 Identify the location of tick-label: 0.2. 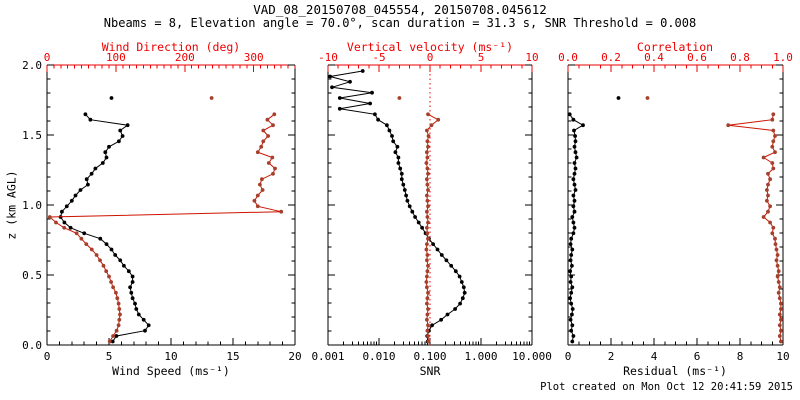
(611, 57).